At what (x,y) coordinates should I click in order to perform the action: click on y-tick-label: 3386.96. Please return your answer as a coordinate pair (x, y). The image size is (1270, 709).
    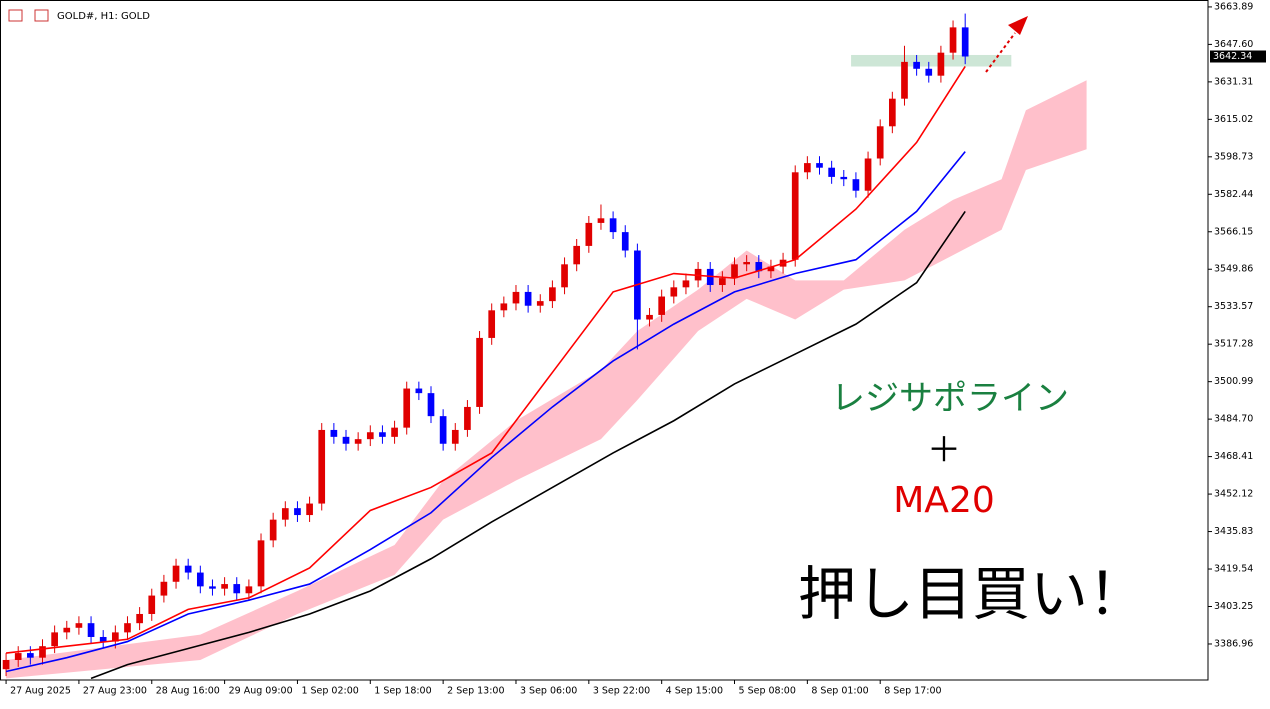
    Looking at the image, I should click on (1233, 643).